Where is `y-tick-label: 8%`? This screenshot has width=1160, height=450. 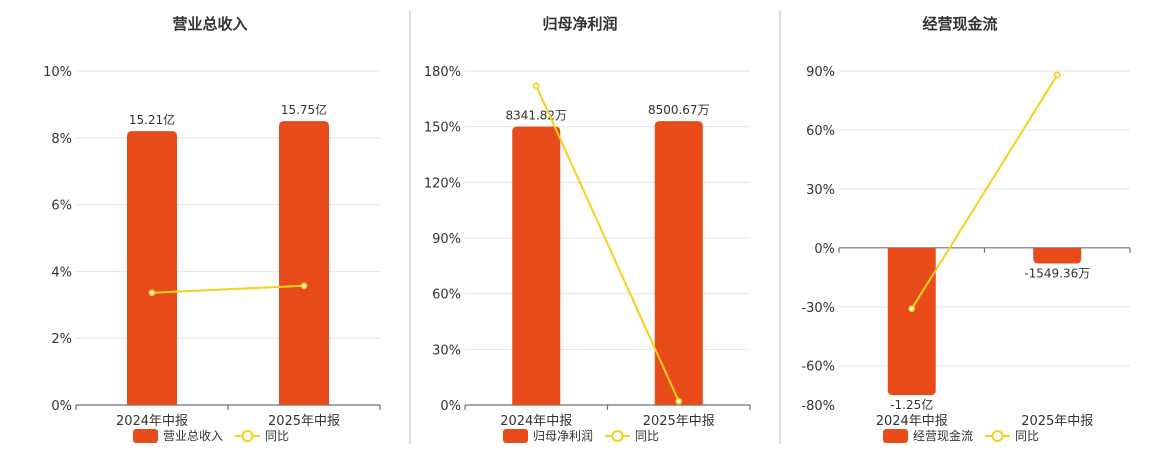 y-tick-label: 8% is located at coordinates (61, 139).